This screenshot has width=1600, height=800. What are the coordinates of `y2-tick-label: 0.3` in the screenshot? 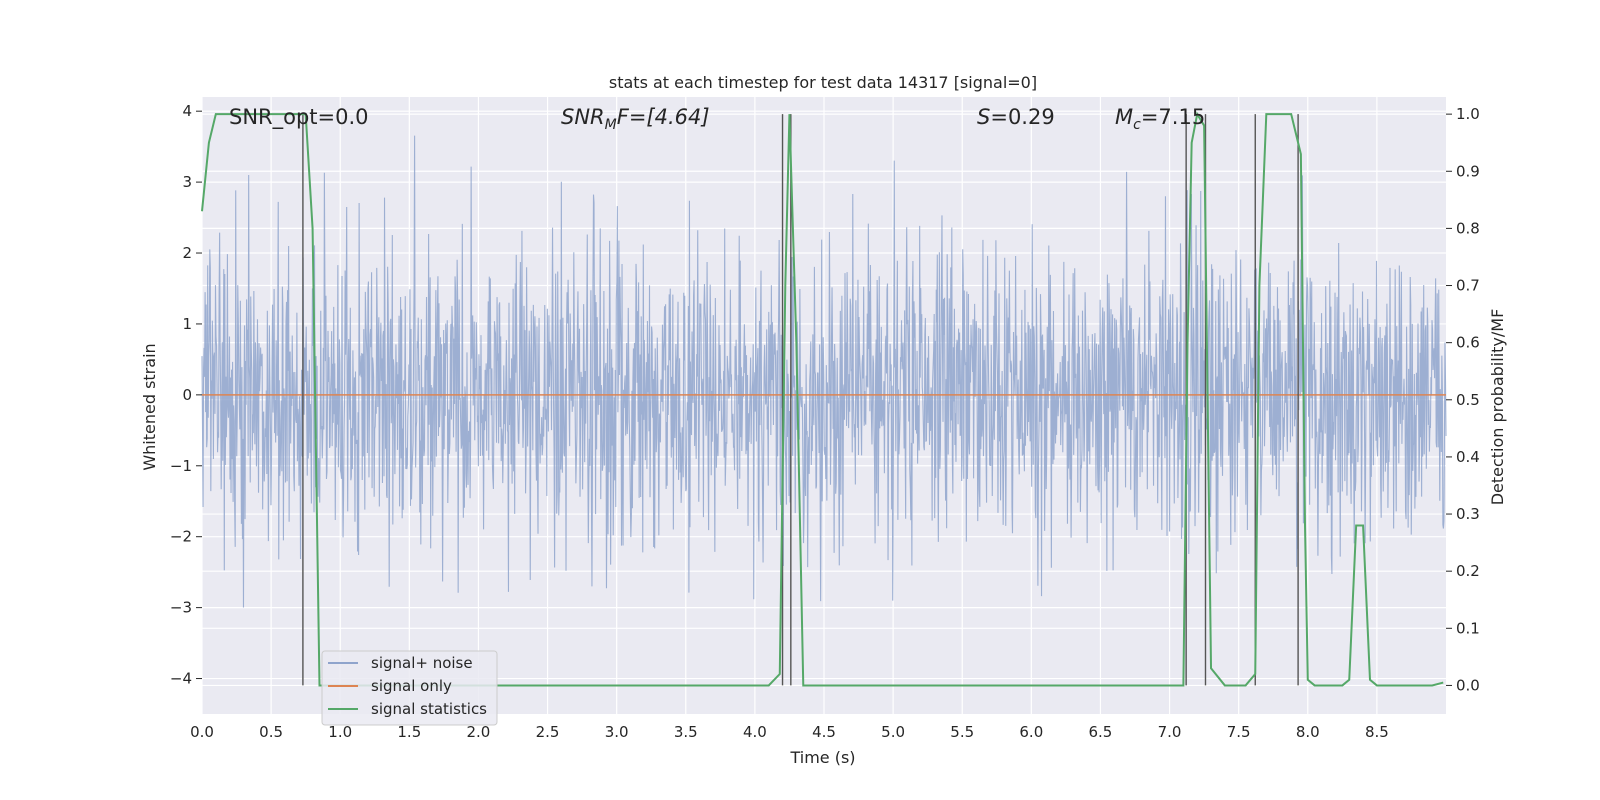 It's located at (1468, 514).